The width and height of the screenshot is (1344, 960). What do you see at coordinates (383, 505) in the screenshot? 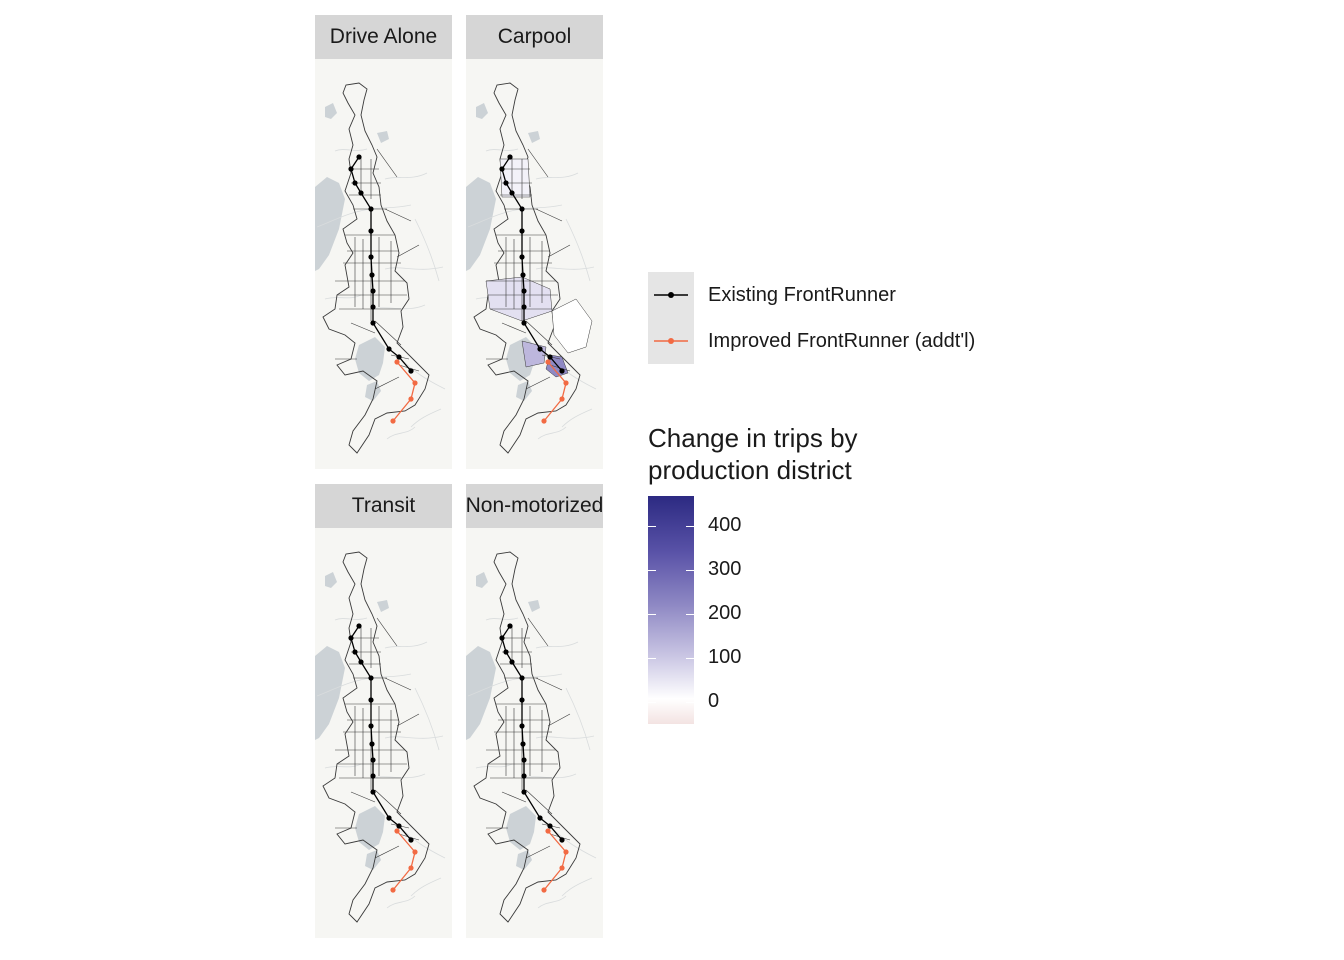
I see `facet-label: Transit` at bounding box center [383, 505].